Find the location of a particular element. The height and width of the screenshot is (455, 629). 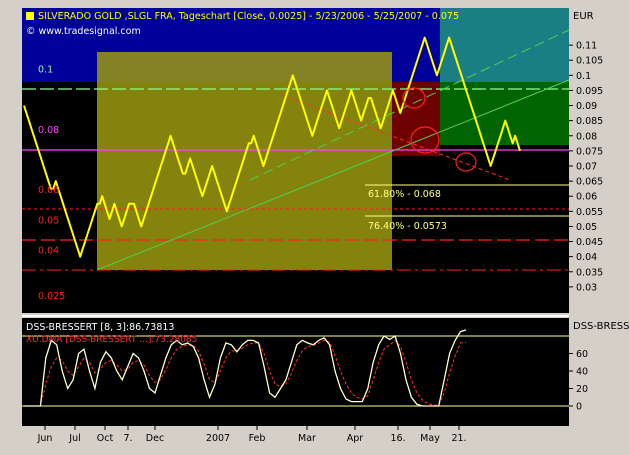

y-tick-label: 0.075 is located at coordinates (589, 151).